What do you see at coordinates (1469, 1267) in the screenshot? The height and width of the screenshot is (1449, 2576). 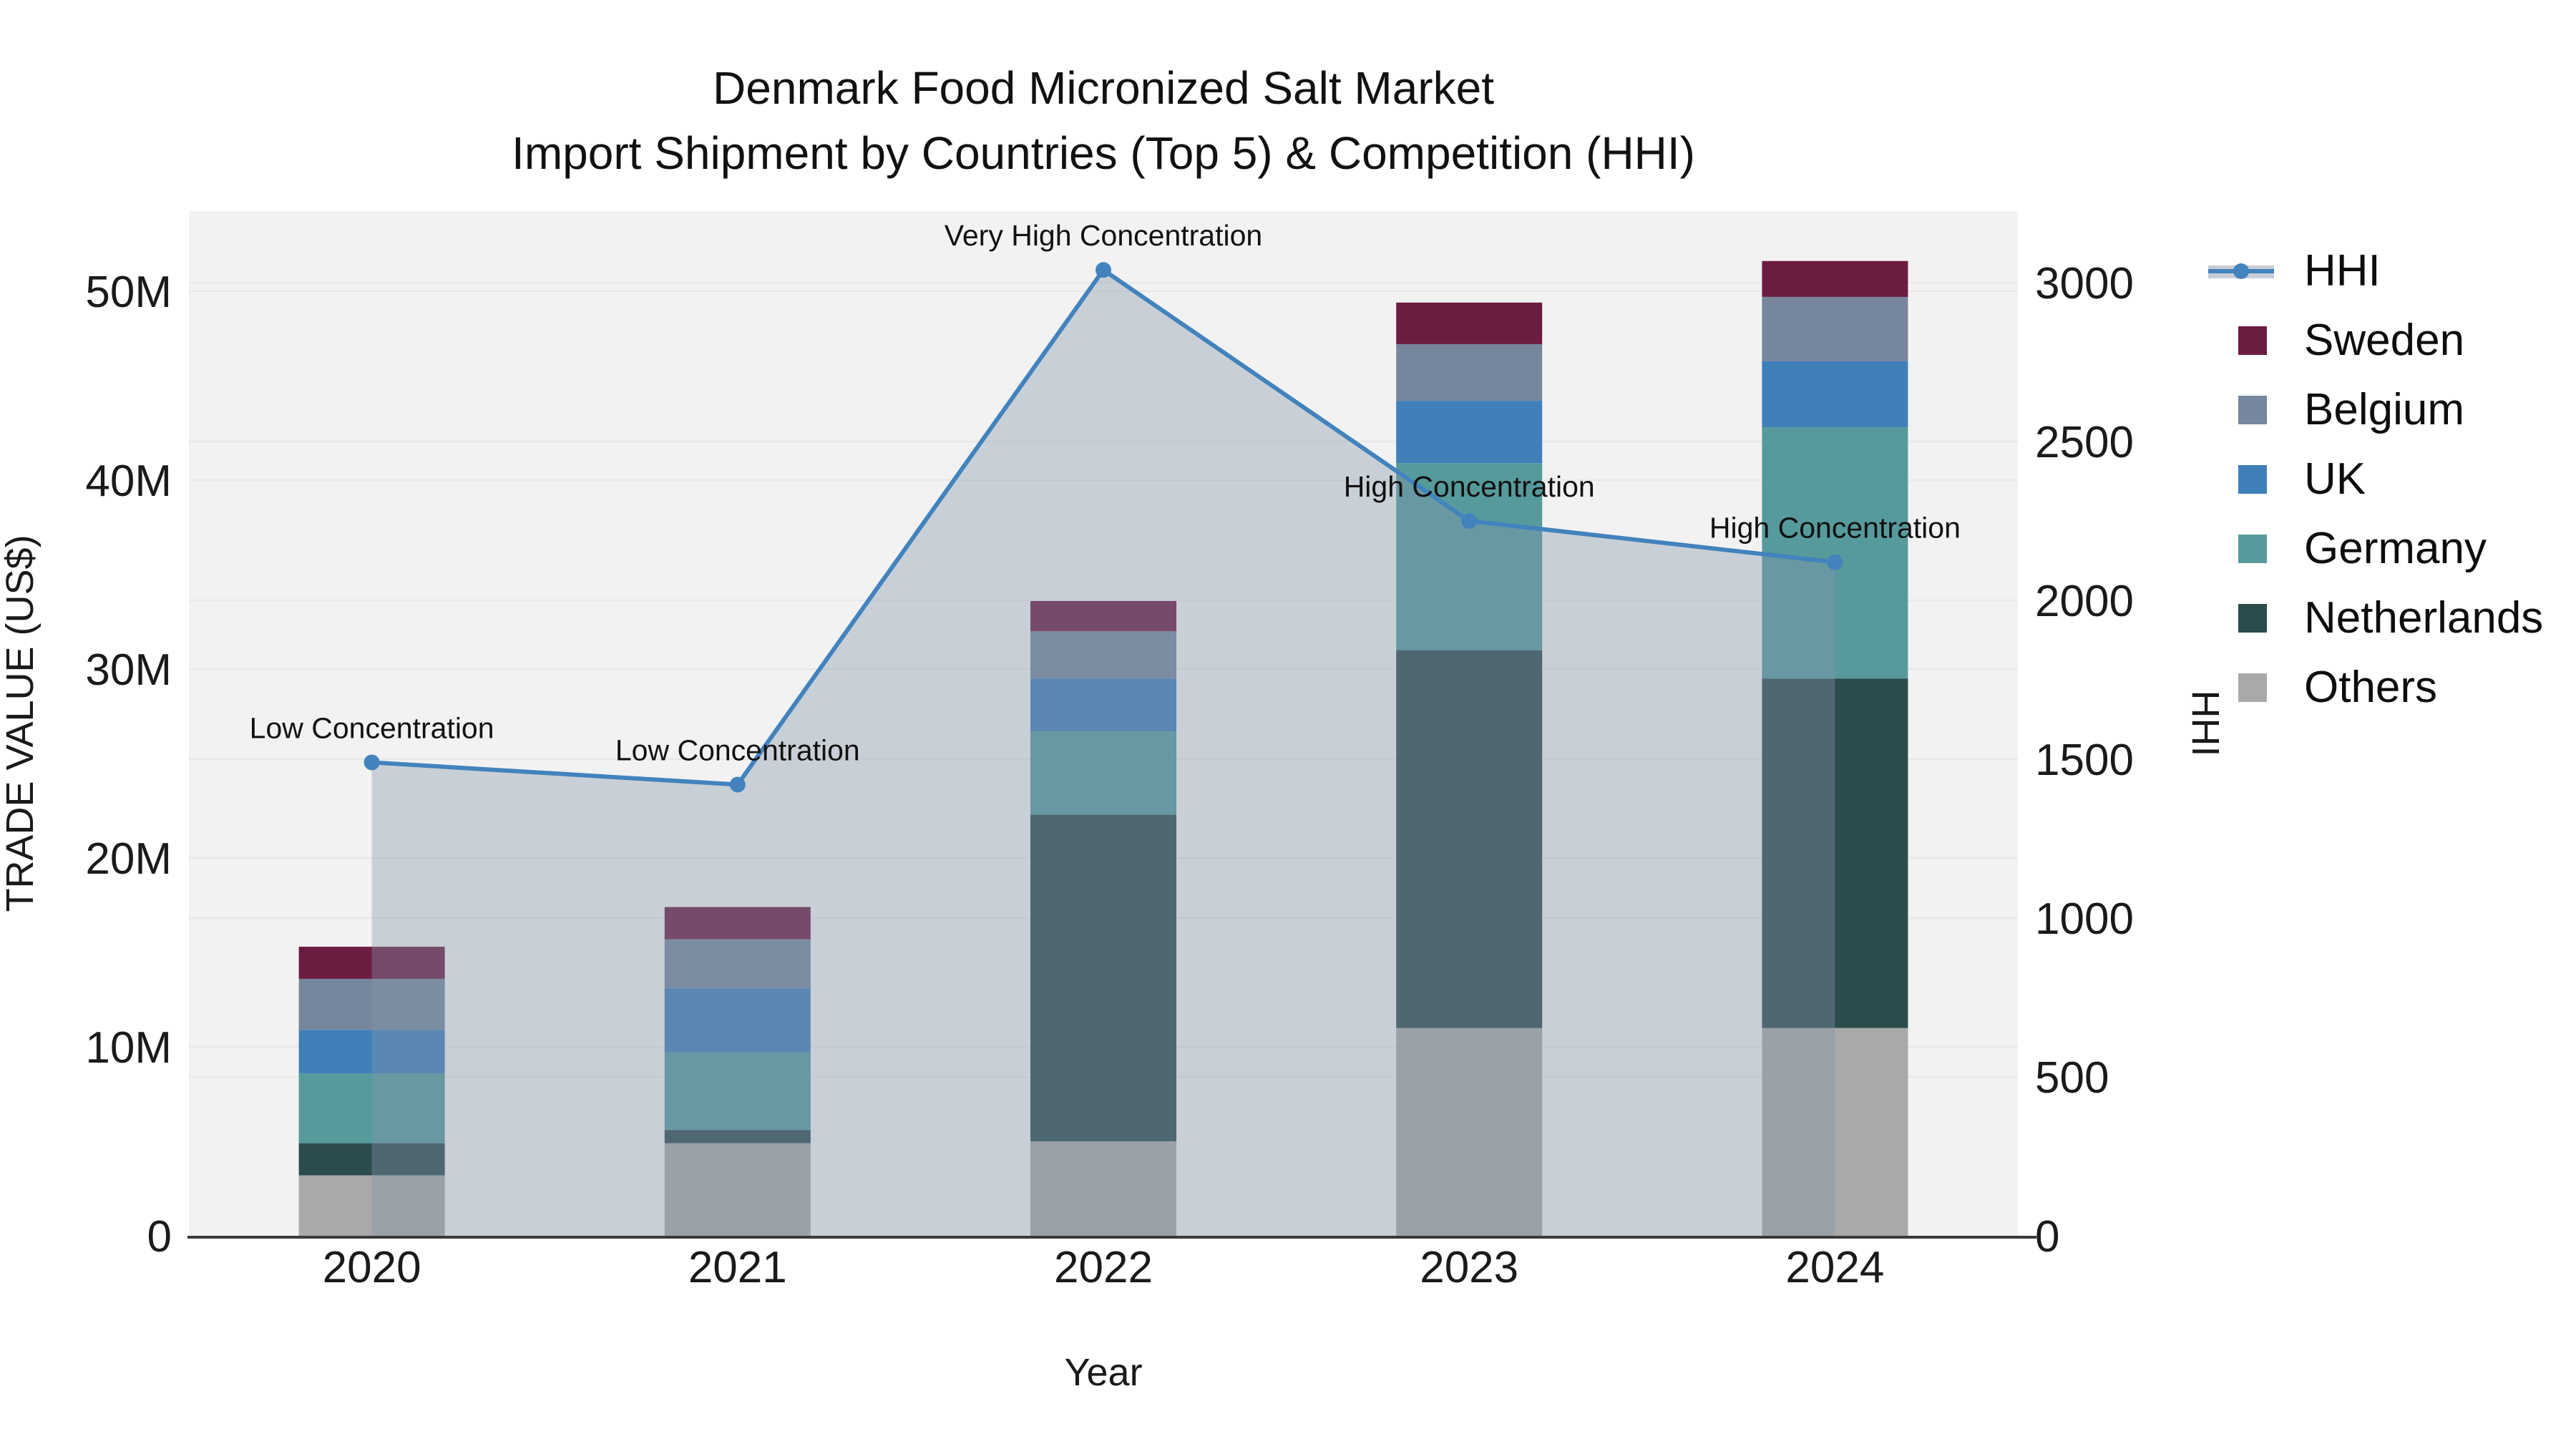 I see `x-tick-2023: 2023` at bounding box center [1469, 1267].